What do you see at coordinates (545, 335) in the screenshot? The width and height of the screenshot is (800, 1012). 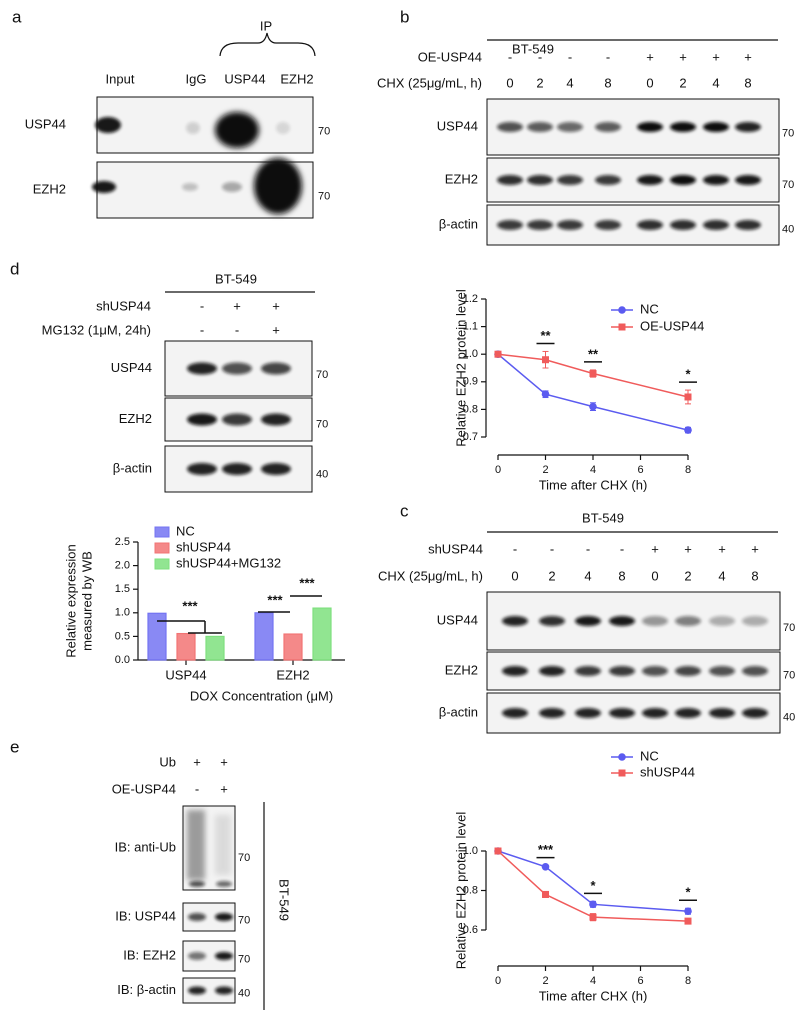 I see `significance-label: **` at bounding box center [545, 335].